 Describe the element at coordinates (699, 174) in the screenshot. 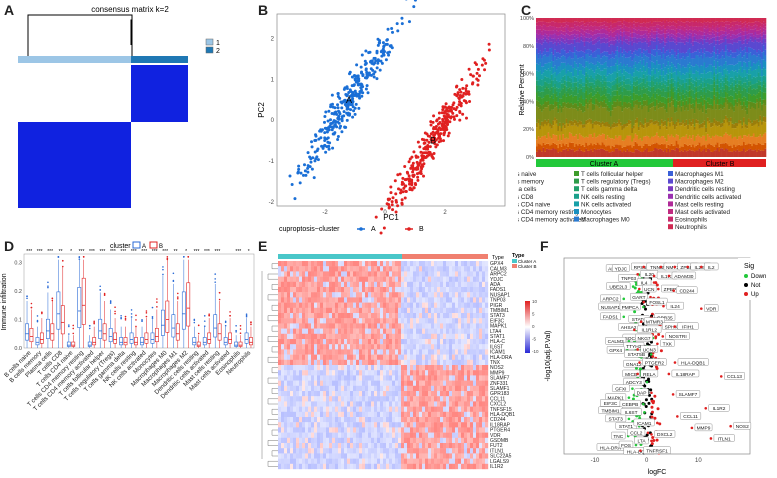

I see `cell-type-label: Macrophages M1` at that location.